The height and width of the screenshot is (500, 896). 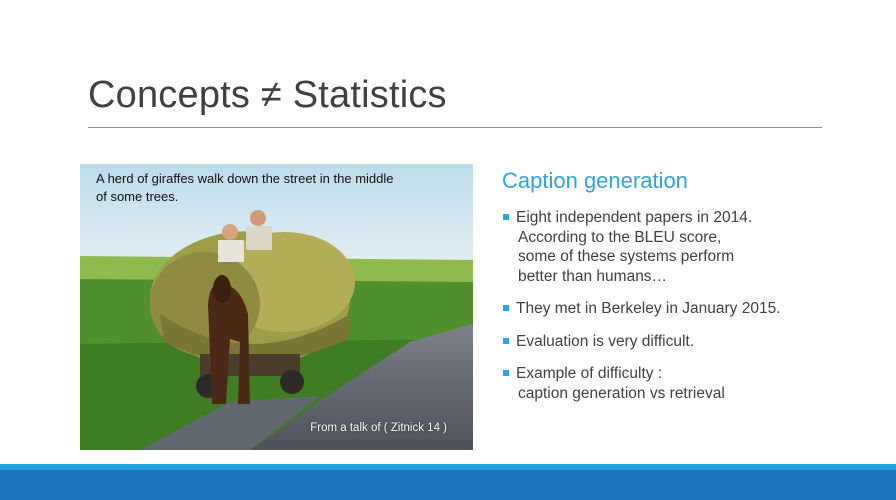 I want to click on section-heading: Caption generation, so click(x=595, y=180).